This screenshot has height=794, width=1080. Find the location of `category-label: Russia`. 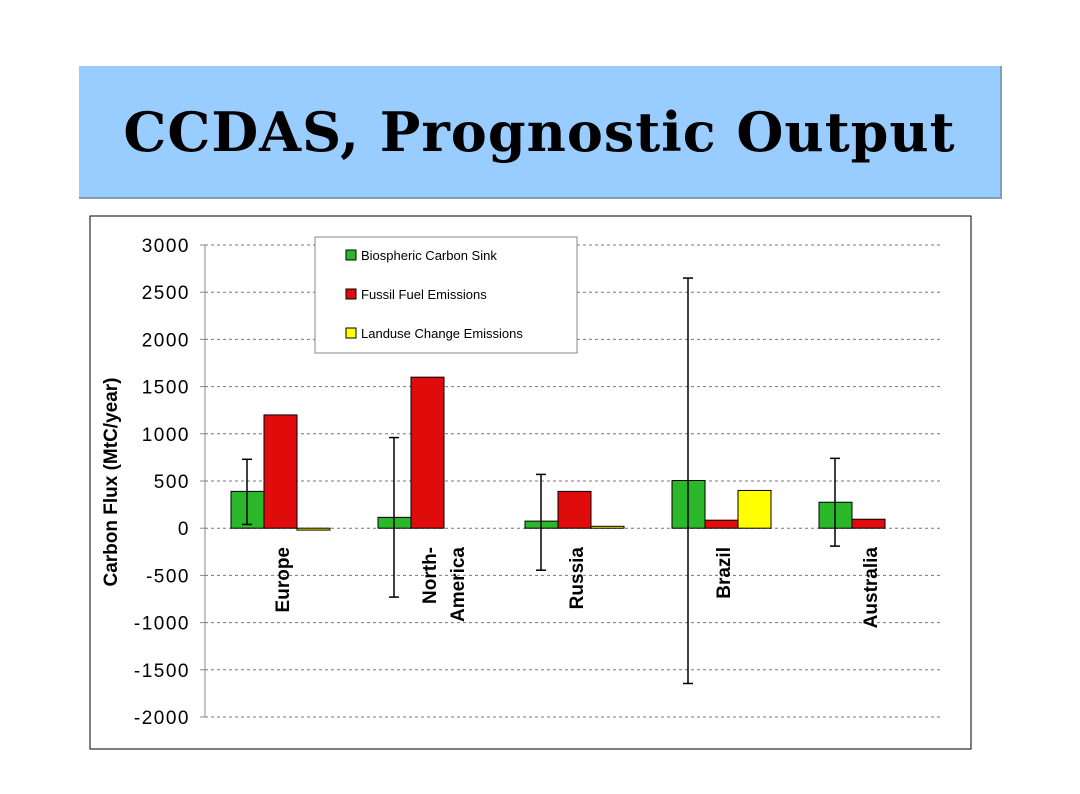

category-label: Russia is located at coordinates (577, 578).